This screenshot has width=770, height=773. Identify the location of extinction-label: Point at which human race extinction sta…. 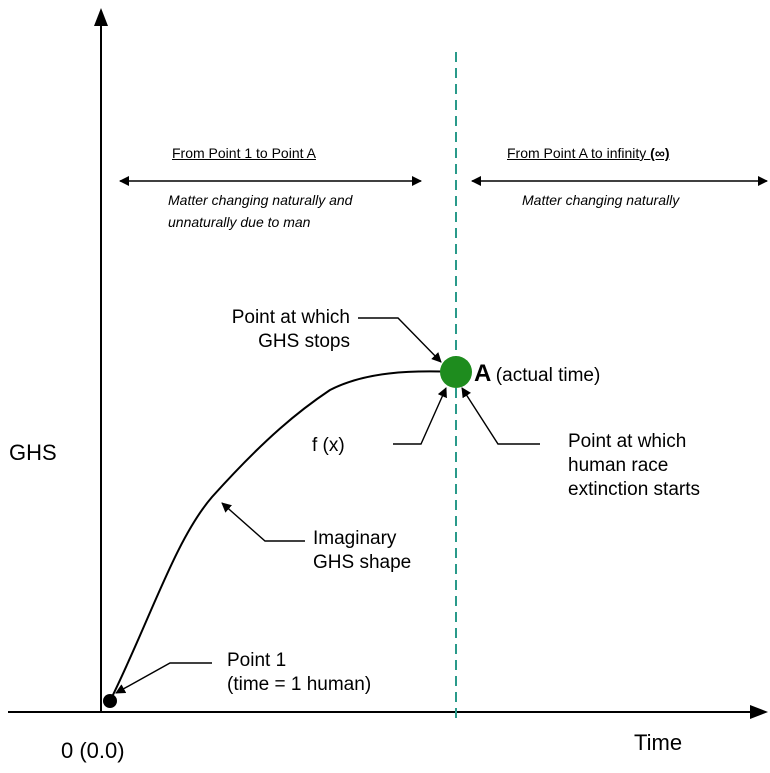
(634, 466).